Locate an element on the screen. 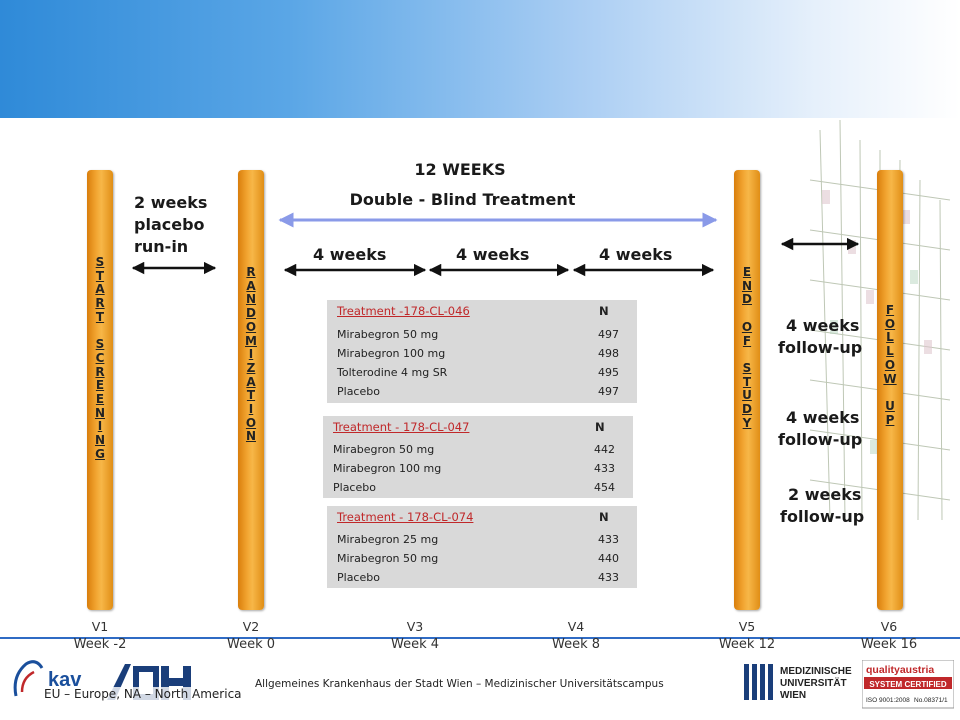 This screenshot has height=720, width=960. abbreviation-note: EU – Europe, NA – North America is located at coordinates (143, 694).